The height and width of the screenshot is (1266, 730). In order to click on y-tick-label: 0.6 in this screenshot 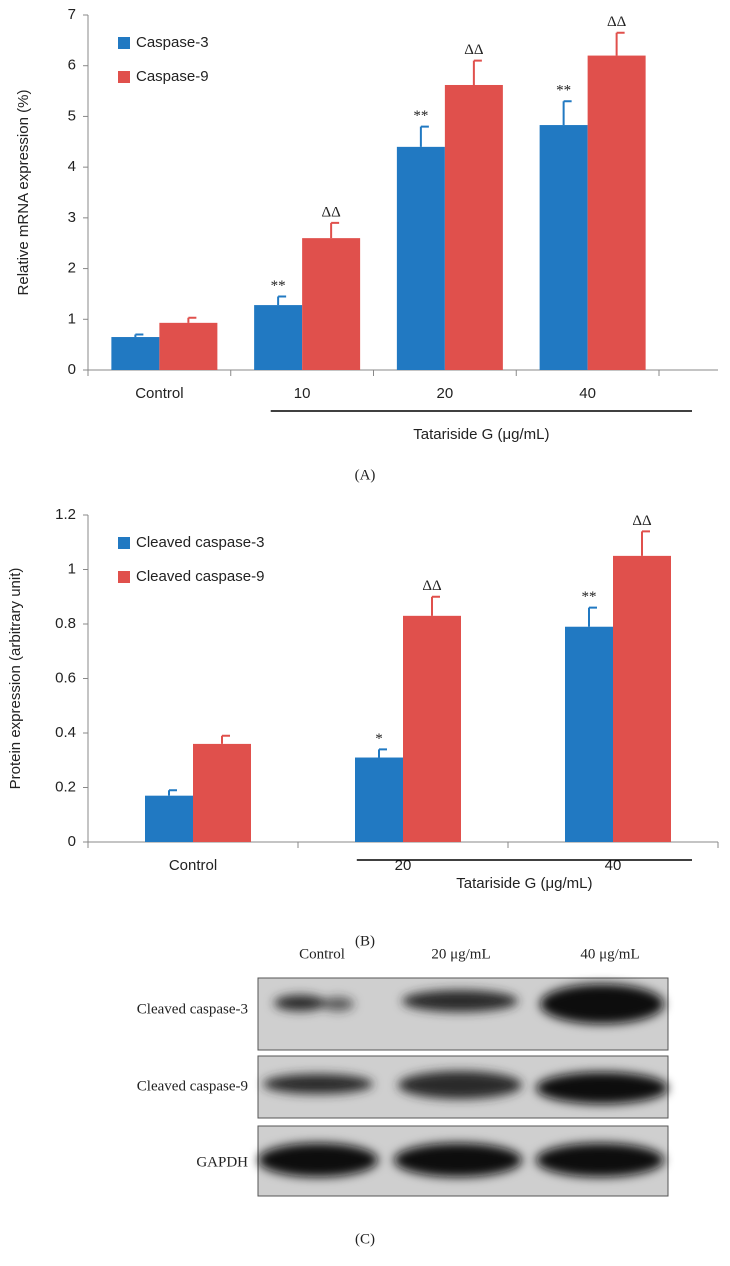, I will do `click(65, 677)`.